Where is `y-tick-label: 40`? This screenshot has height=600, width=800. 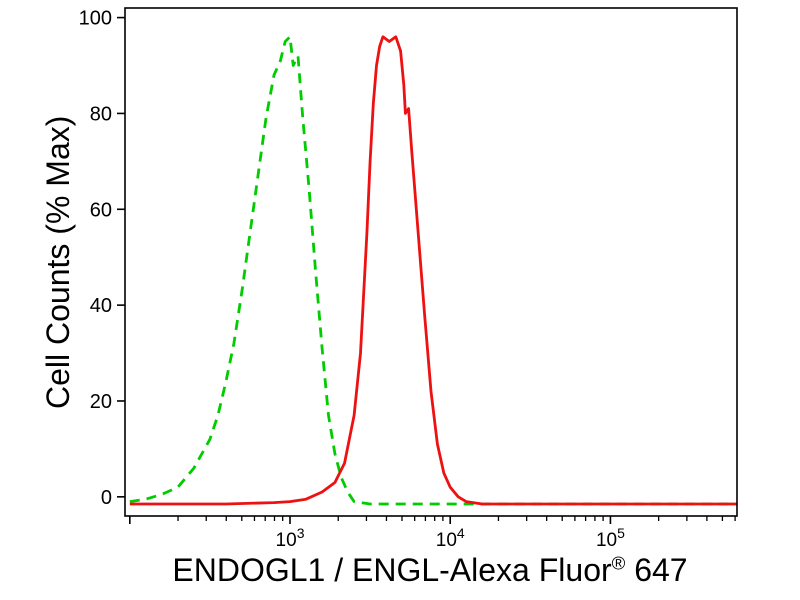
y-tick-label: 40 is located at coordinates (101, 306).